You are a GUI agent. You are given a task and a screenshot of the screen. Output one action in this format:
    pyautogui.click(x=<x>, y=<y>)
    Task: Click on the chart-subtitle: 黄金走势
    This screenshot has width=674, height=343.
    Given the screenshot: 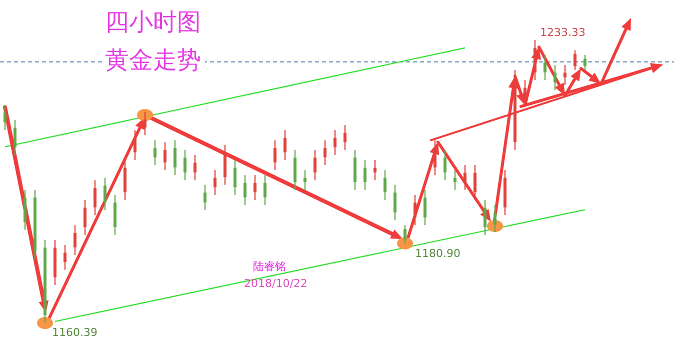 What is the action you would take?
    pyautogui.click(x=153, y=60)
    